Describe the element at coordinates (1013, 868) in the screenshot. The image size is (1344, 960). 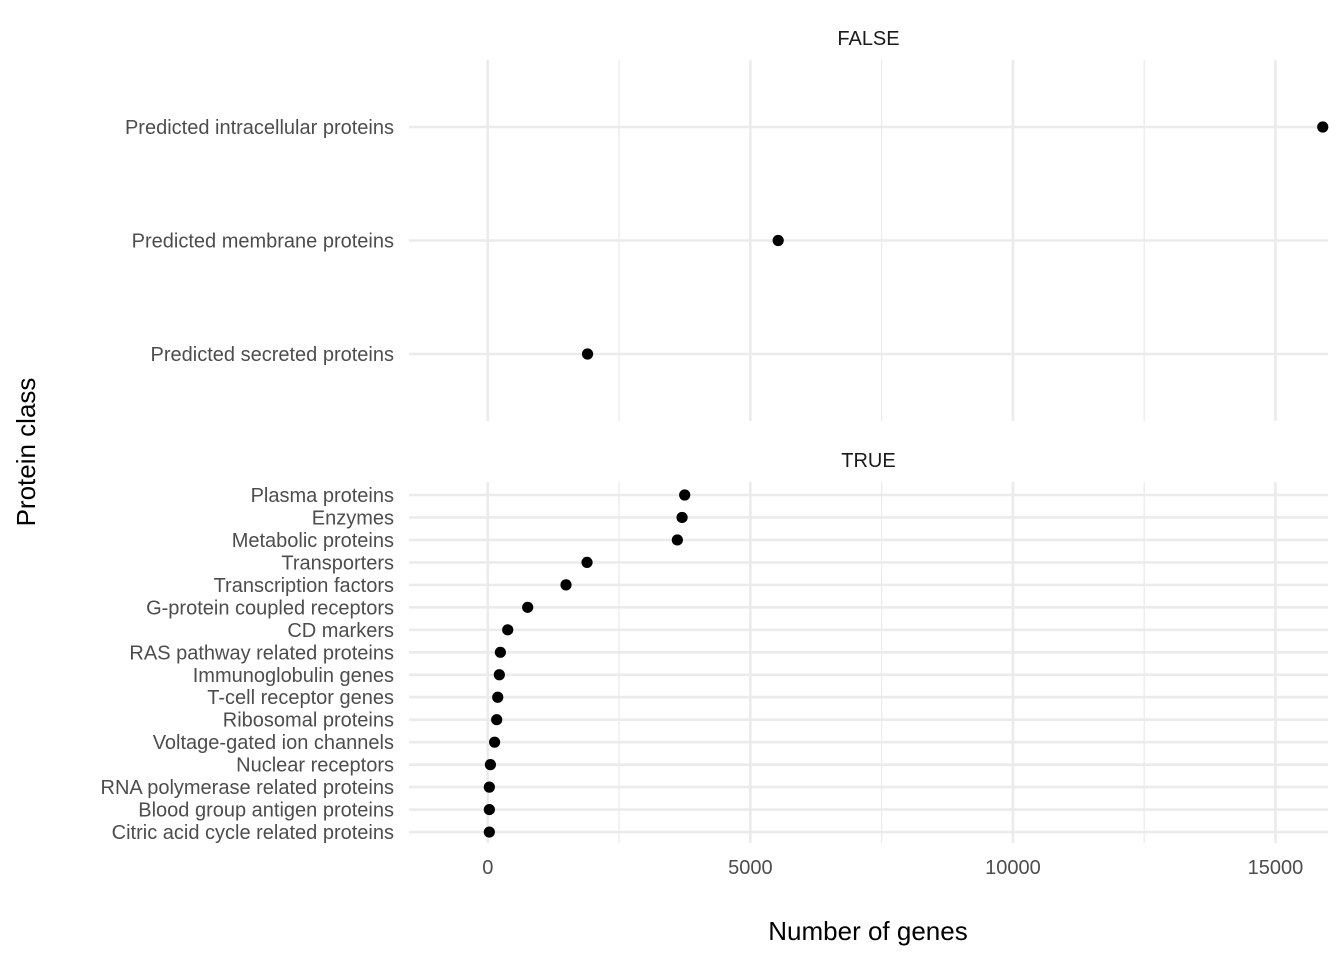
I see `x-tick-label: 10000` at that location.